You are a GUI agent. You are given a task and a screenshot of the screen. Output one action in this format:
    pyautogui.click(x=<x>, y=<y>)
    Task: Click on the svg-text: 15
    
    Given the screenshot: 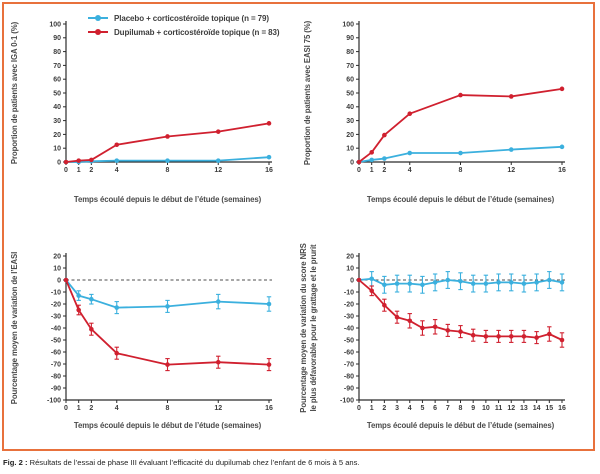 What is the action you would take?
    pyautogui.click(x=549, y=408)
    